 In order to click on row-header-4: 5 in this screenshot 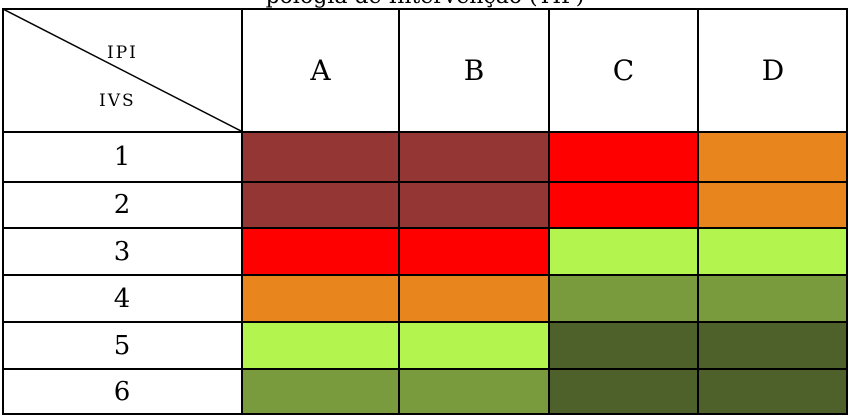, I will do `click(122, 345)`.